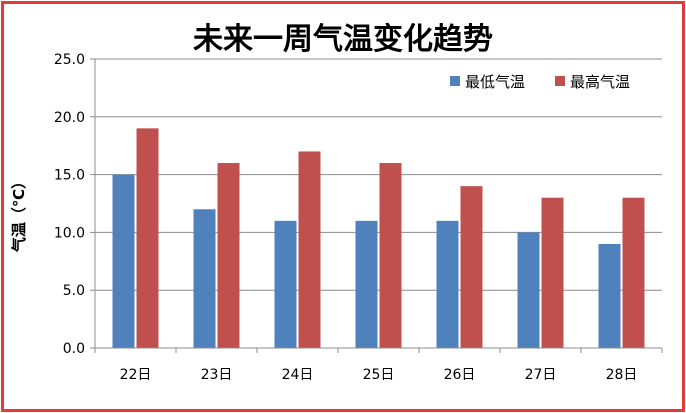 This screenshot has height=413, width=686. What do you see at coordinates (217, 375) in the screenshot?
I see `x-tick-label: 23日` at bounding box center [217, 375].